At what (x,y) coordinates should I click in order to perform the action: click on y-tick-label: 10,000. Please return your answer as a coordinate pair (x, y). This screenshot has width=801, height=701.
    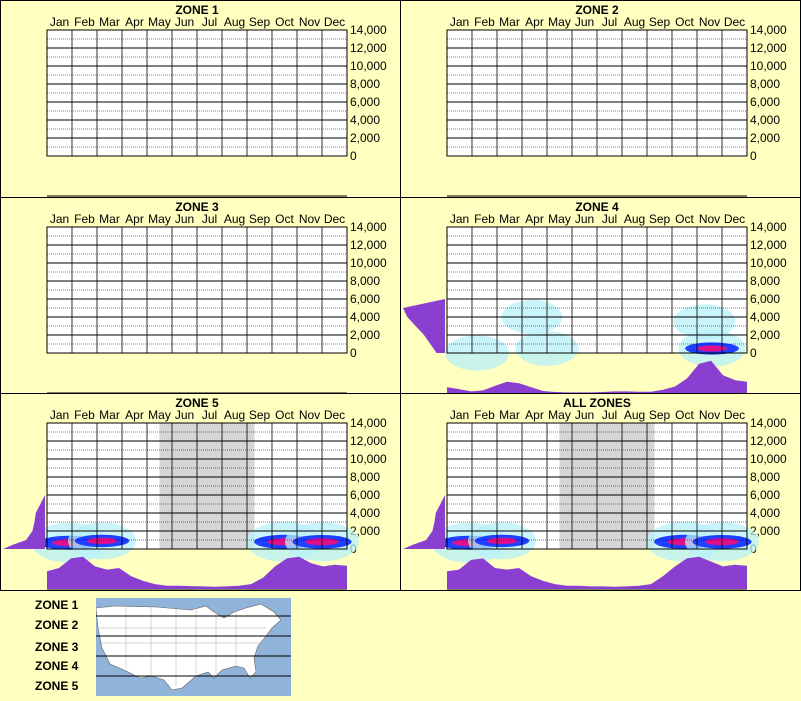
    Looking at the image, I should click on (368, 459).